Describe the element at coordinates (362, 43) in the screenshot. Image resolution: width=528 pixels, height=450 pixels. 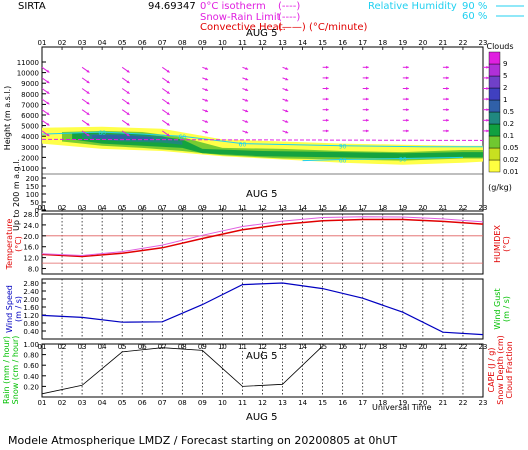
I see `p1-top-hour-tick-17: 17` at that location.